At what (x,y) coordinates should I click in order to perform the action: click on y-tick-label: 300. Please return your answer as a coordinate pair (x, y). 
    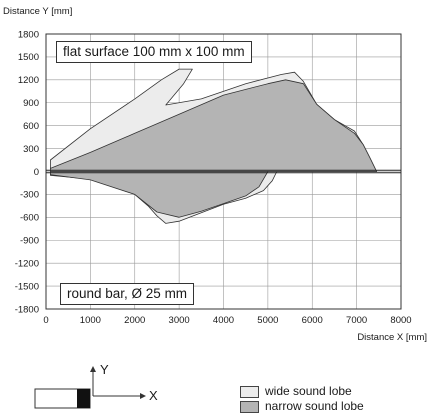
    Looking at the image, I should click on (31, 149).